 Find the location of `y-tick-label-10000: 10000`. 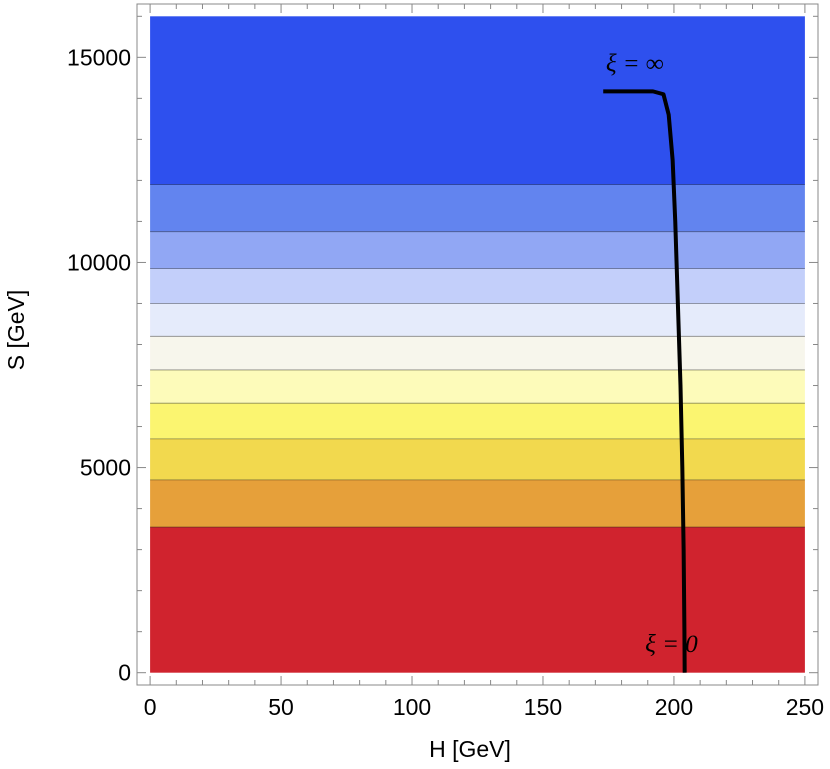

y-tick-label-10000: 10000 is located at coordinates (99, 262).